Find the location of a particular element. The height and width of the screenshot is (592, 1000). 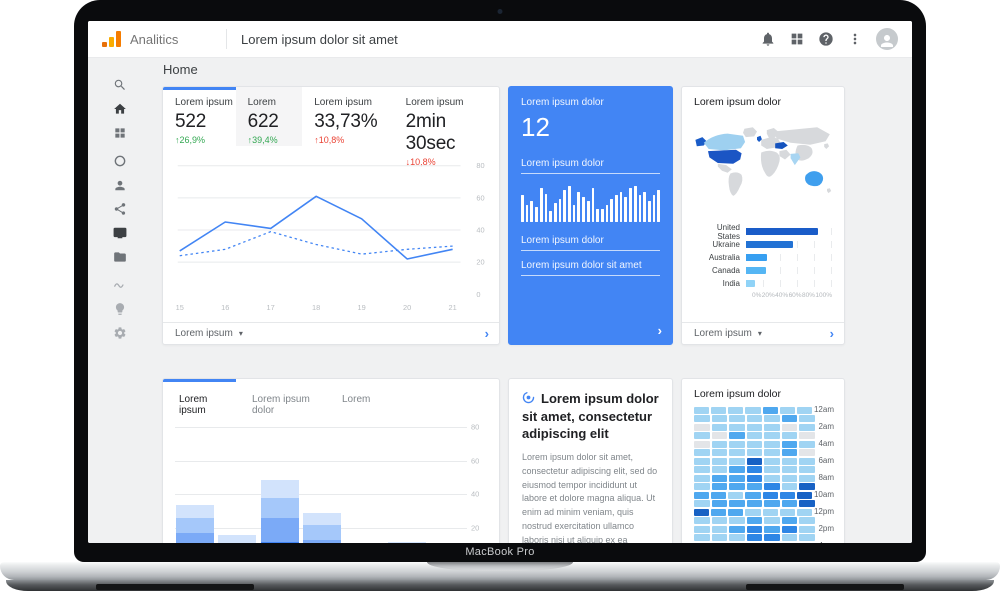

svg-text: 16 is located at coordinates (225, 307).